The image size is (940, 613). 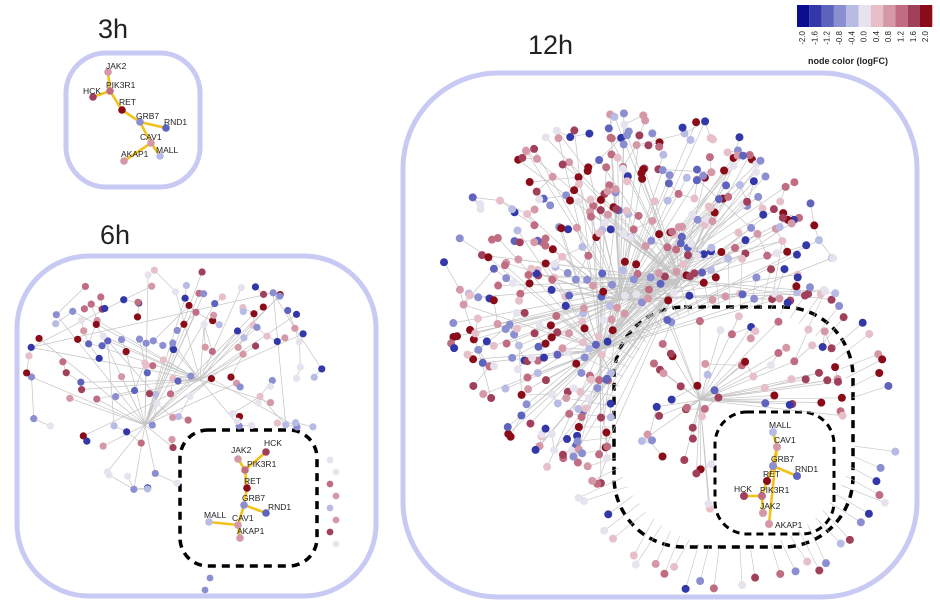 I want to click on label-mall: MALL, so click(x=780, y=425).